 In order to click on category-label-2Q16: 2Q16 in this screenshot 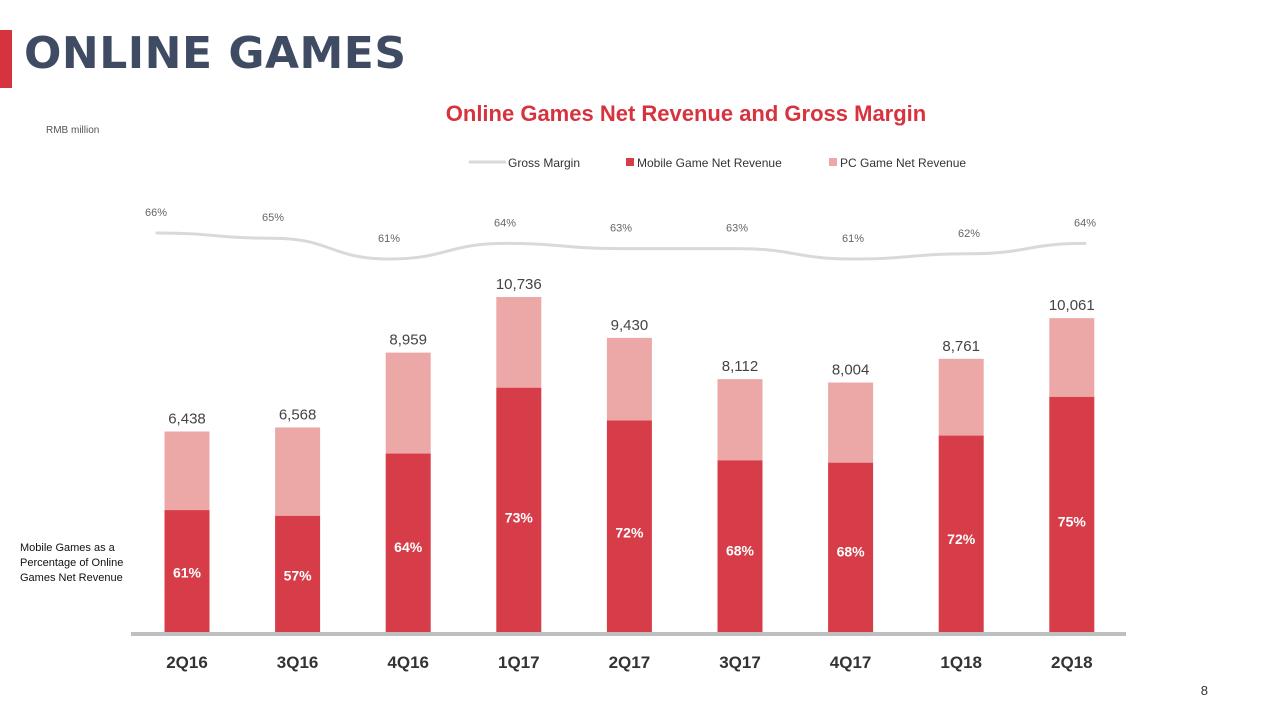, I will do `click(187, 662)`.